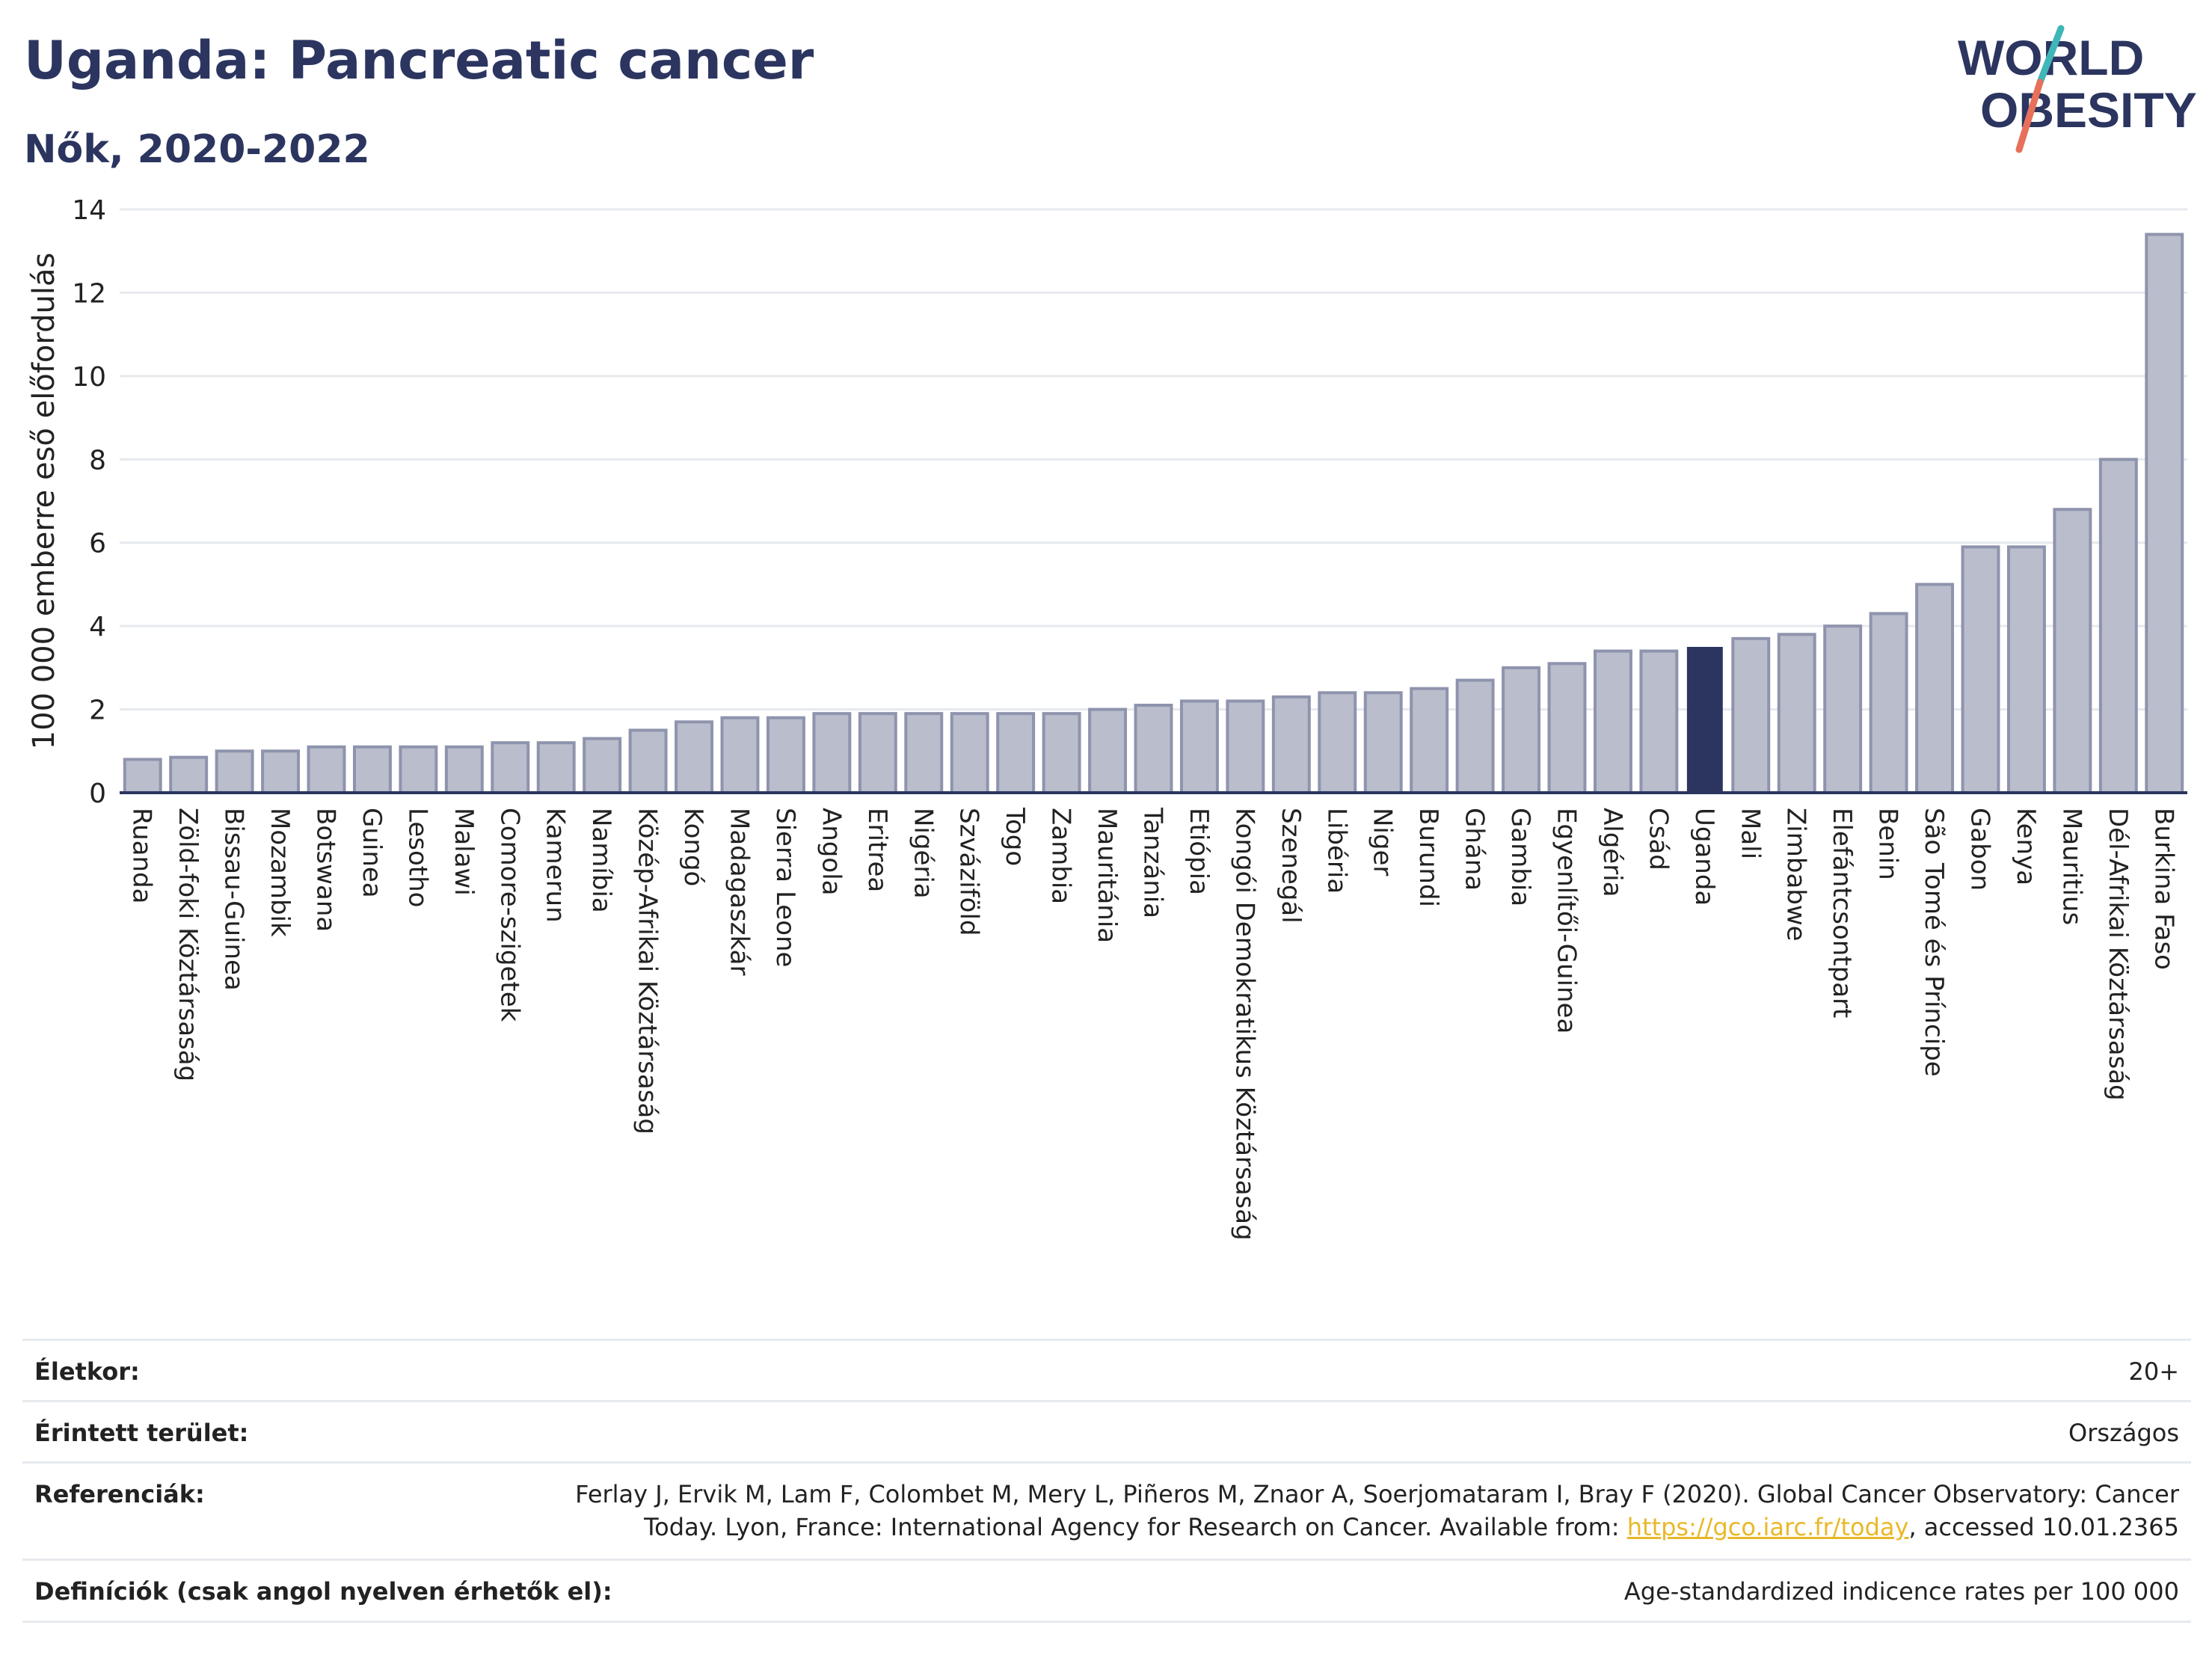 The height and width of the screenshot is (1655, 2212). I want to click on x-tick-label: Csád, so click(1658, 839).